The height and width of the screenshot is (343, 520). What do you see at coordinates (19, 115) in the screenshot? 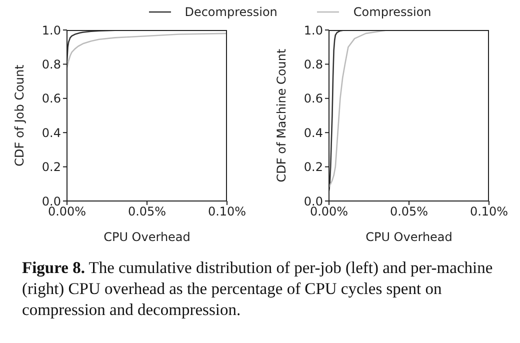
I see `y-axis-title: CDF of Job Count` at bounding box center [19, 115].